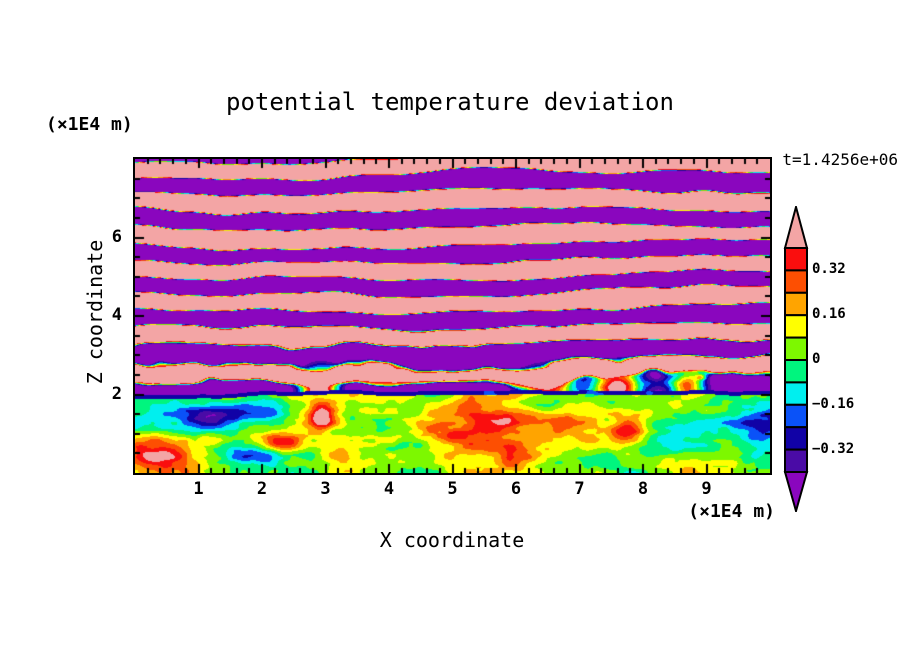 The width and height of the screenshot is (904, 654). Describe the element at coordinates (198, 489) in the screenshot. I see `x-tick-label: 1` at that location.